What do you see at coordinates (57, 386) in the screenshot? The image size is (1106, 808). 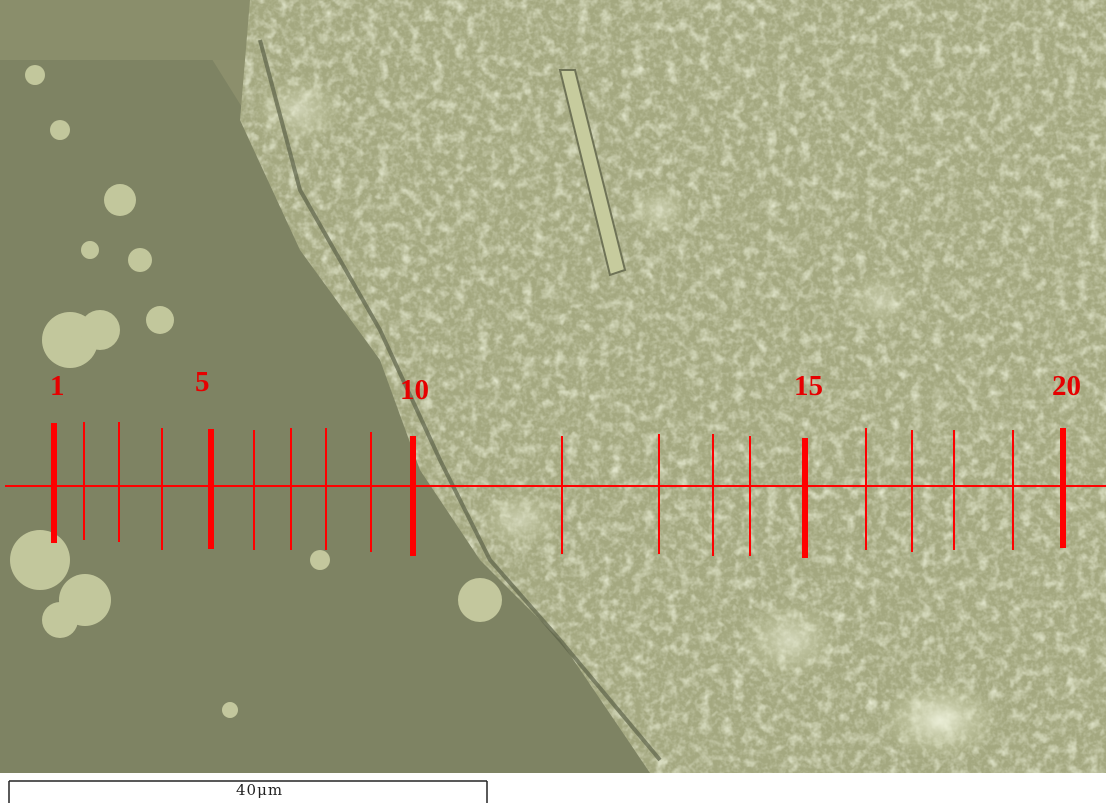 I see `tick-label-1: 1` at bounding box center [57, 386].